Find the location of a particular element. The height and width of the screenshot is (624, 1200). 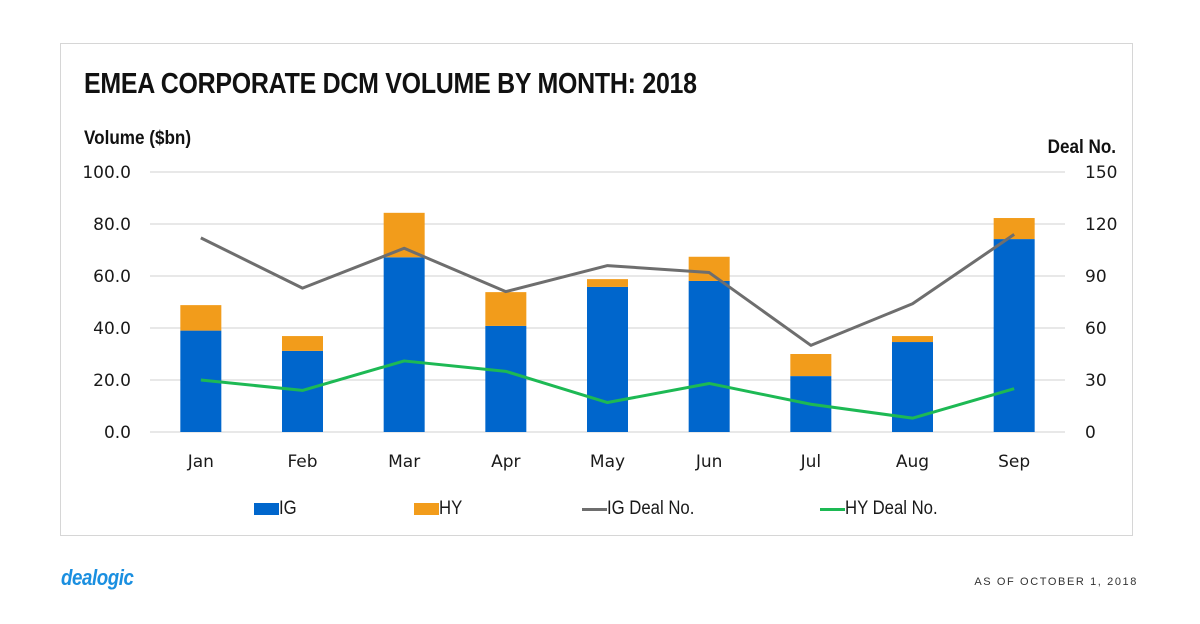

bar-ig-mar is located at coordinates (404, 344).